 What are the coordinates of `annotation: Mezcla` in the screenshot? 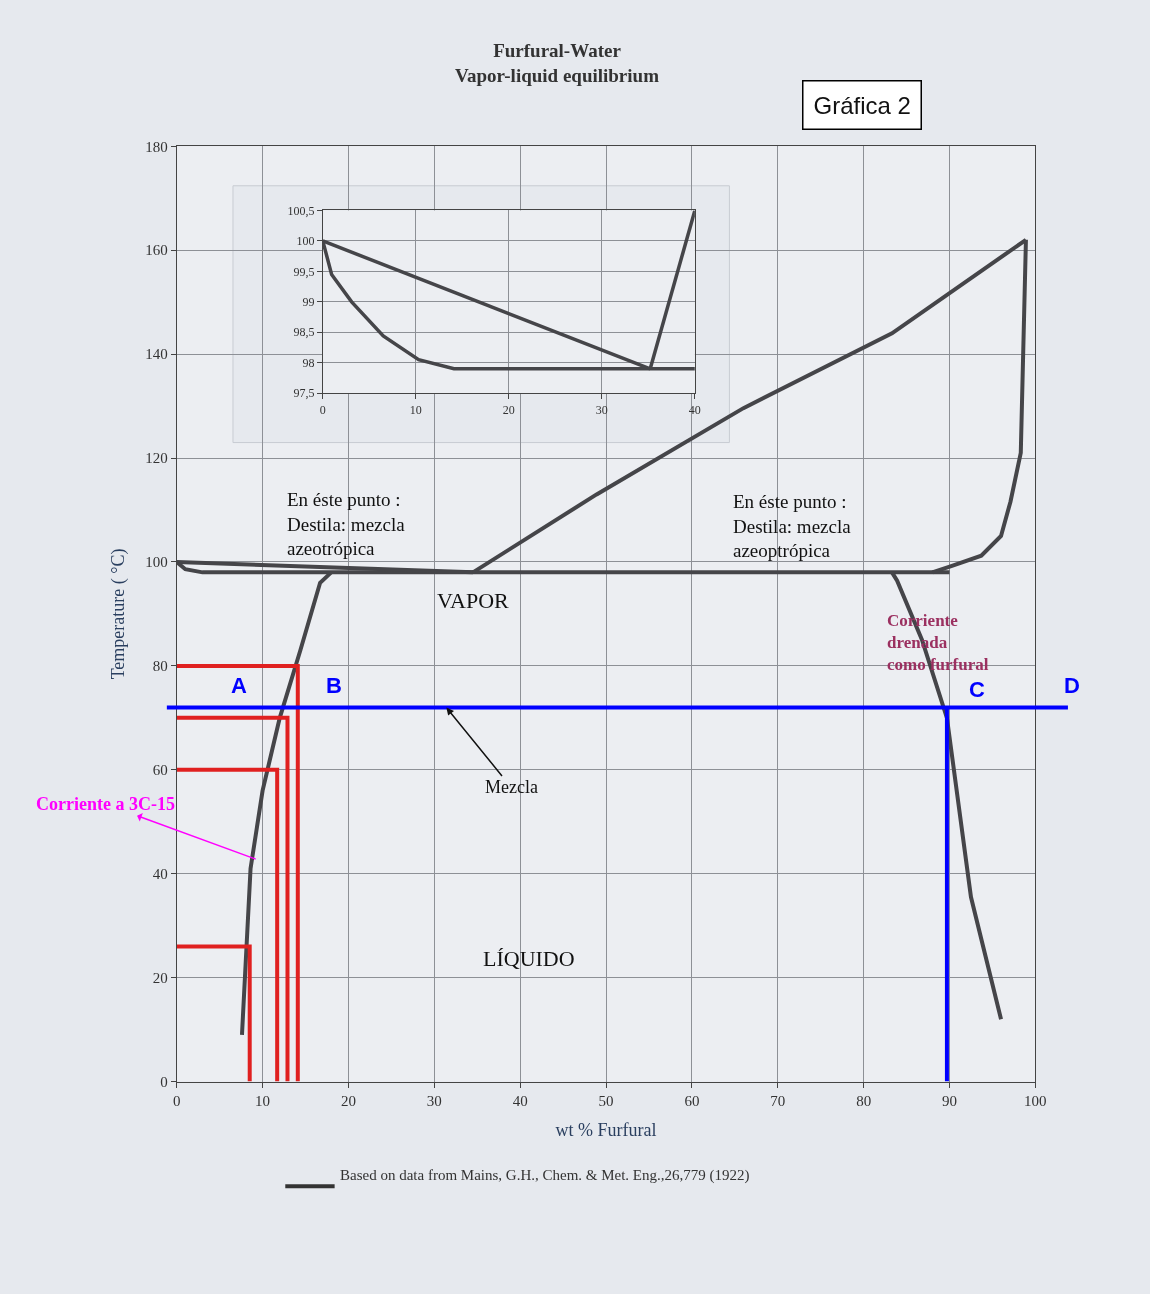 It's located at (511, 787).